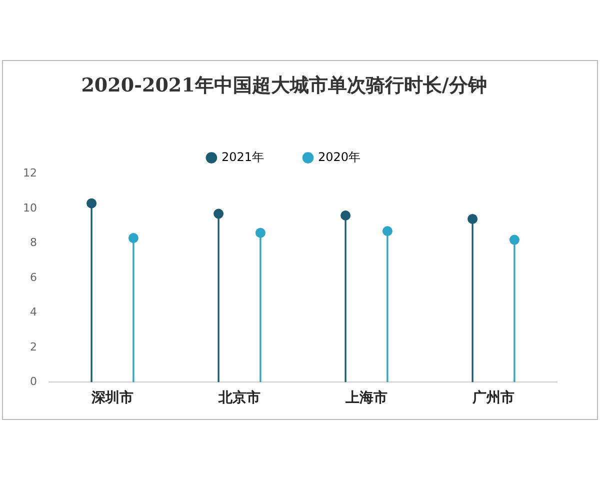 The width and height of the screenshot is (600, 480). Describe the element at coordinates (29, 173) in the screenshot. I see `y-tick-label: 12` at that location.